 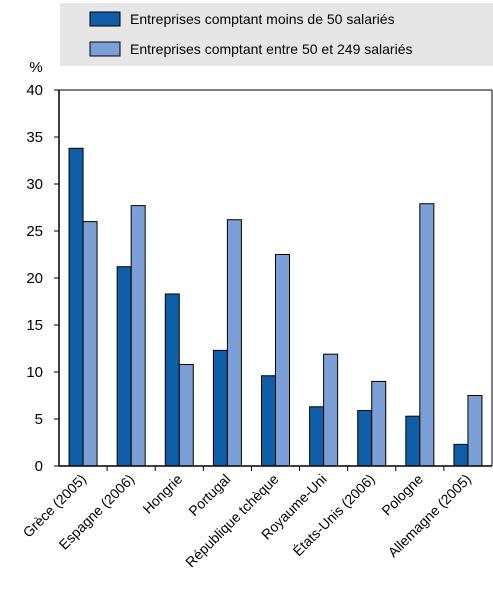 What do you see at coordinates (34, 184) in the screenshot?
I see `y-tick-label-7: 30` at bounding box center [34, 184].